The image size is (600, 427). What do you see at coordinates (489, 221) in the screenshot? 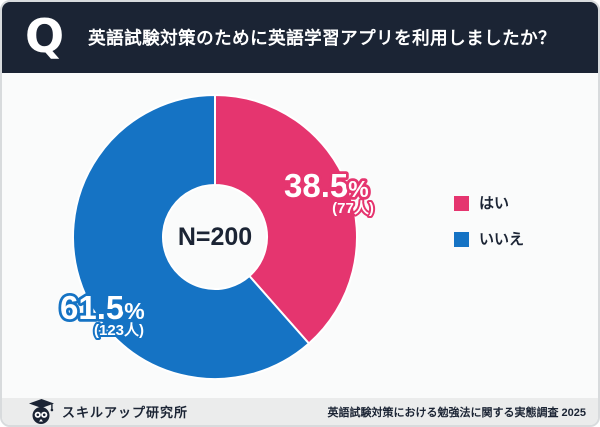
I see `legend: はい いいえ` at bounding box center [489, 221].